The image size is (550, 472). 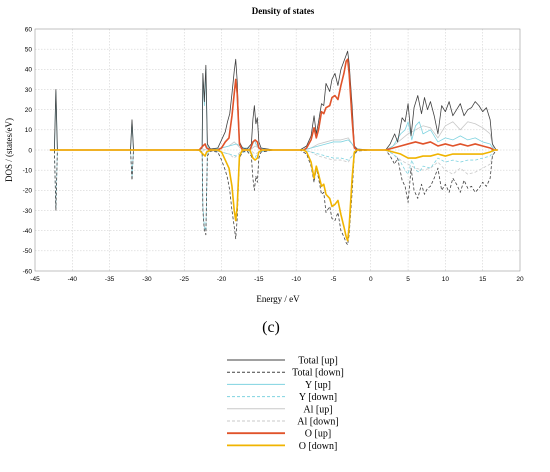 I want to click on x-tick-label: -45, so click(x=35, y=279).